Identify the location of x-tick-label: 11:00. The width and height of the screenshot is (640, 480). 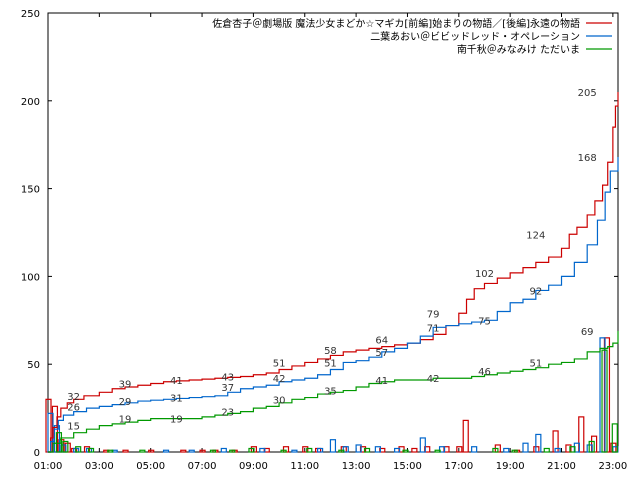
(304, 466).